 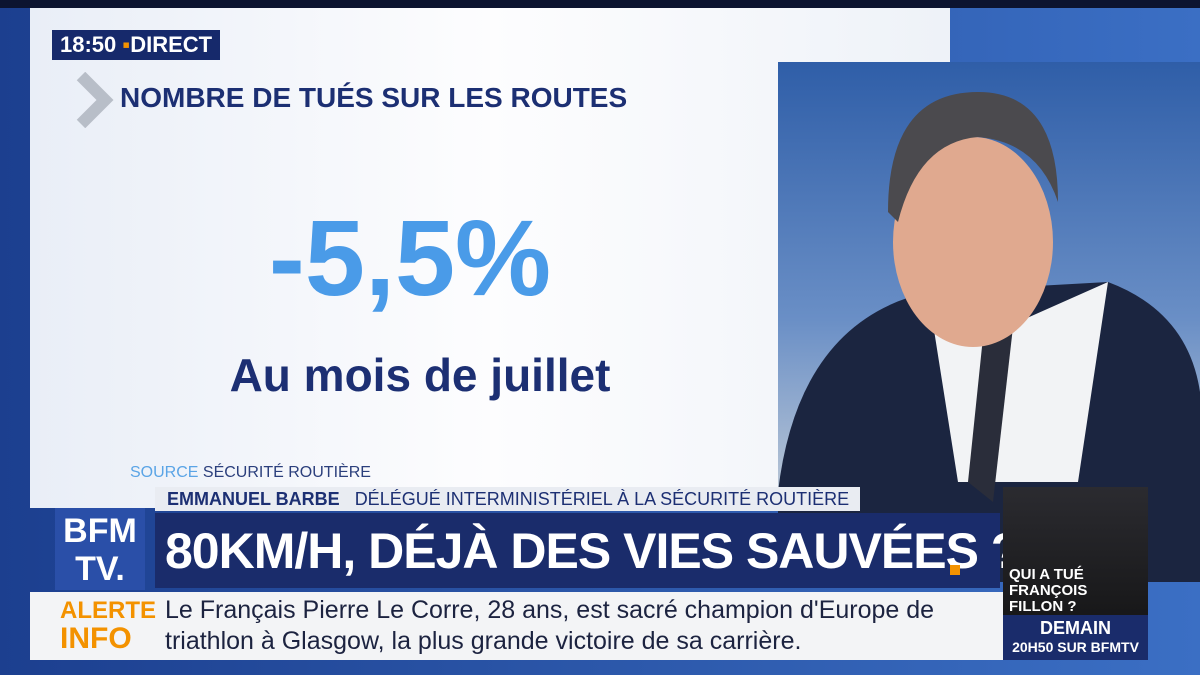 I want to click on live-status: DIRECT, so click(x=171, y=44).